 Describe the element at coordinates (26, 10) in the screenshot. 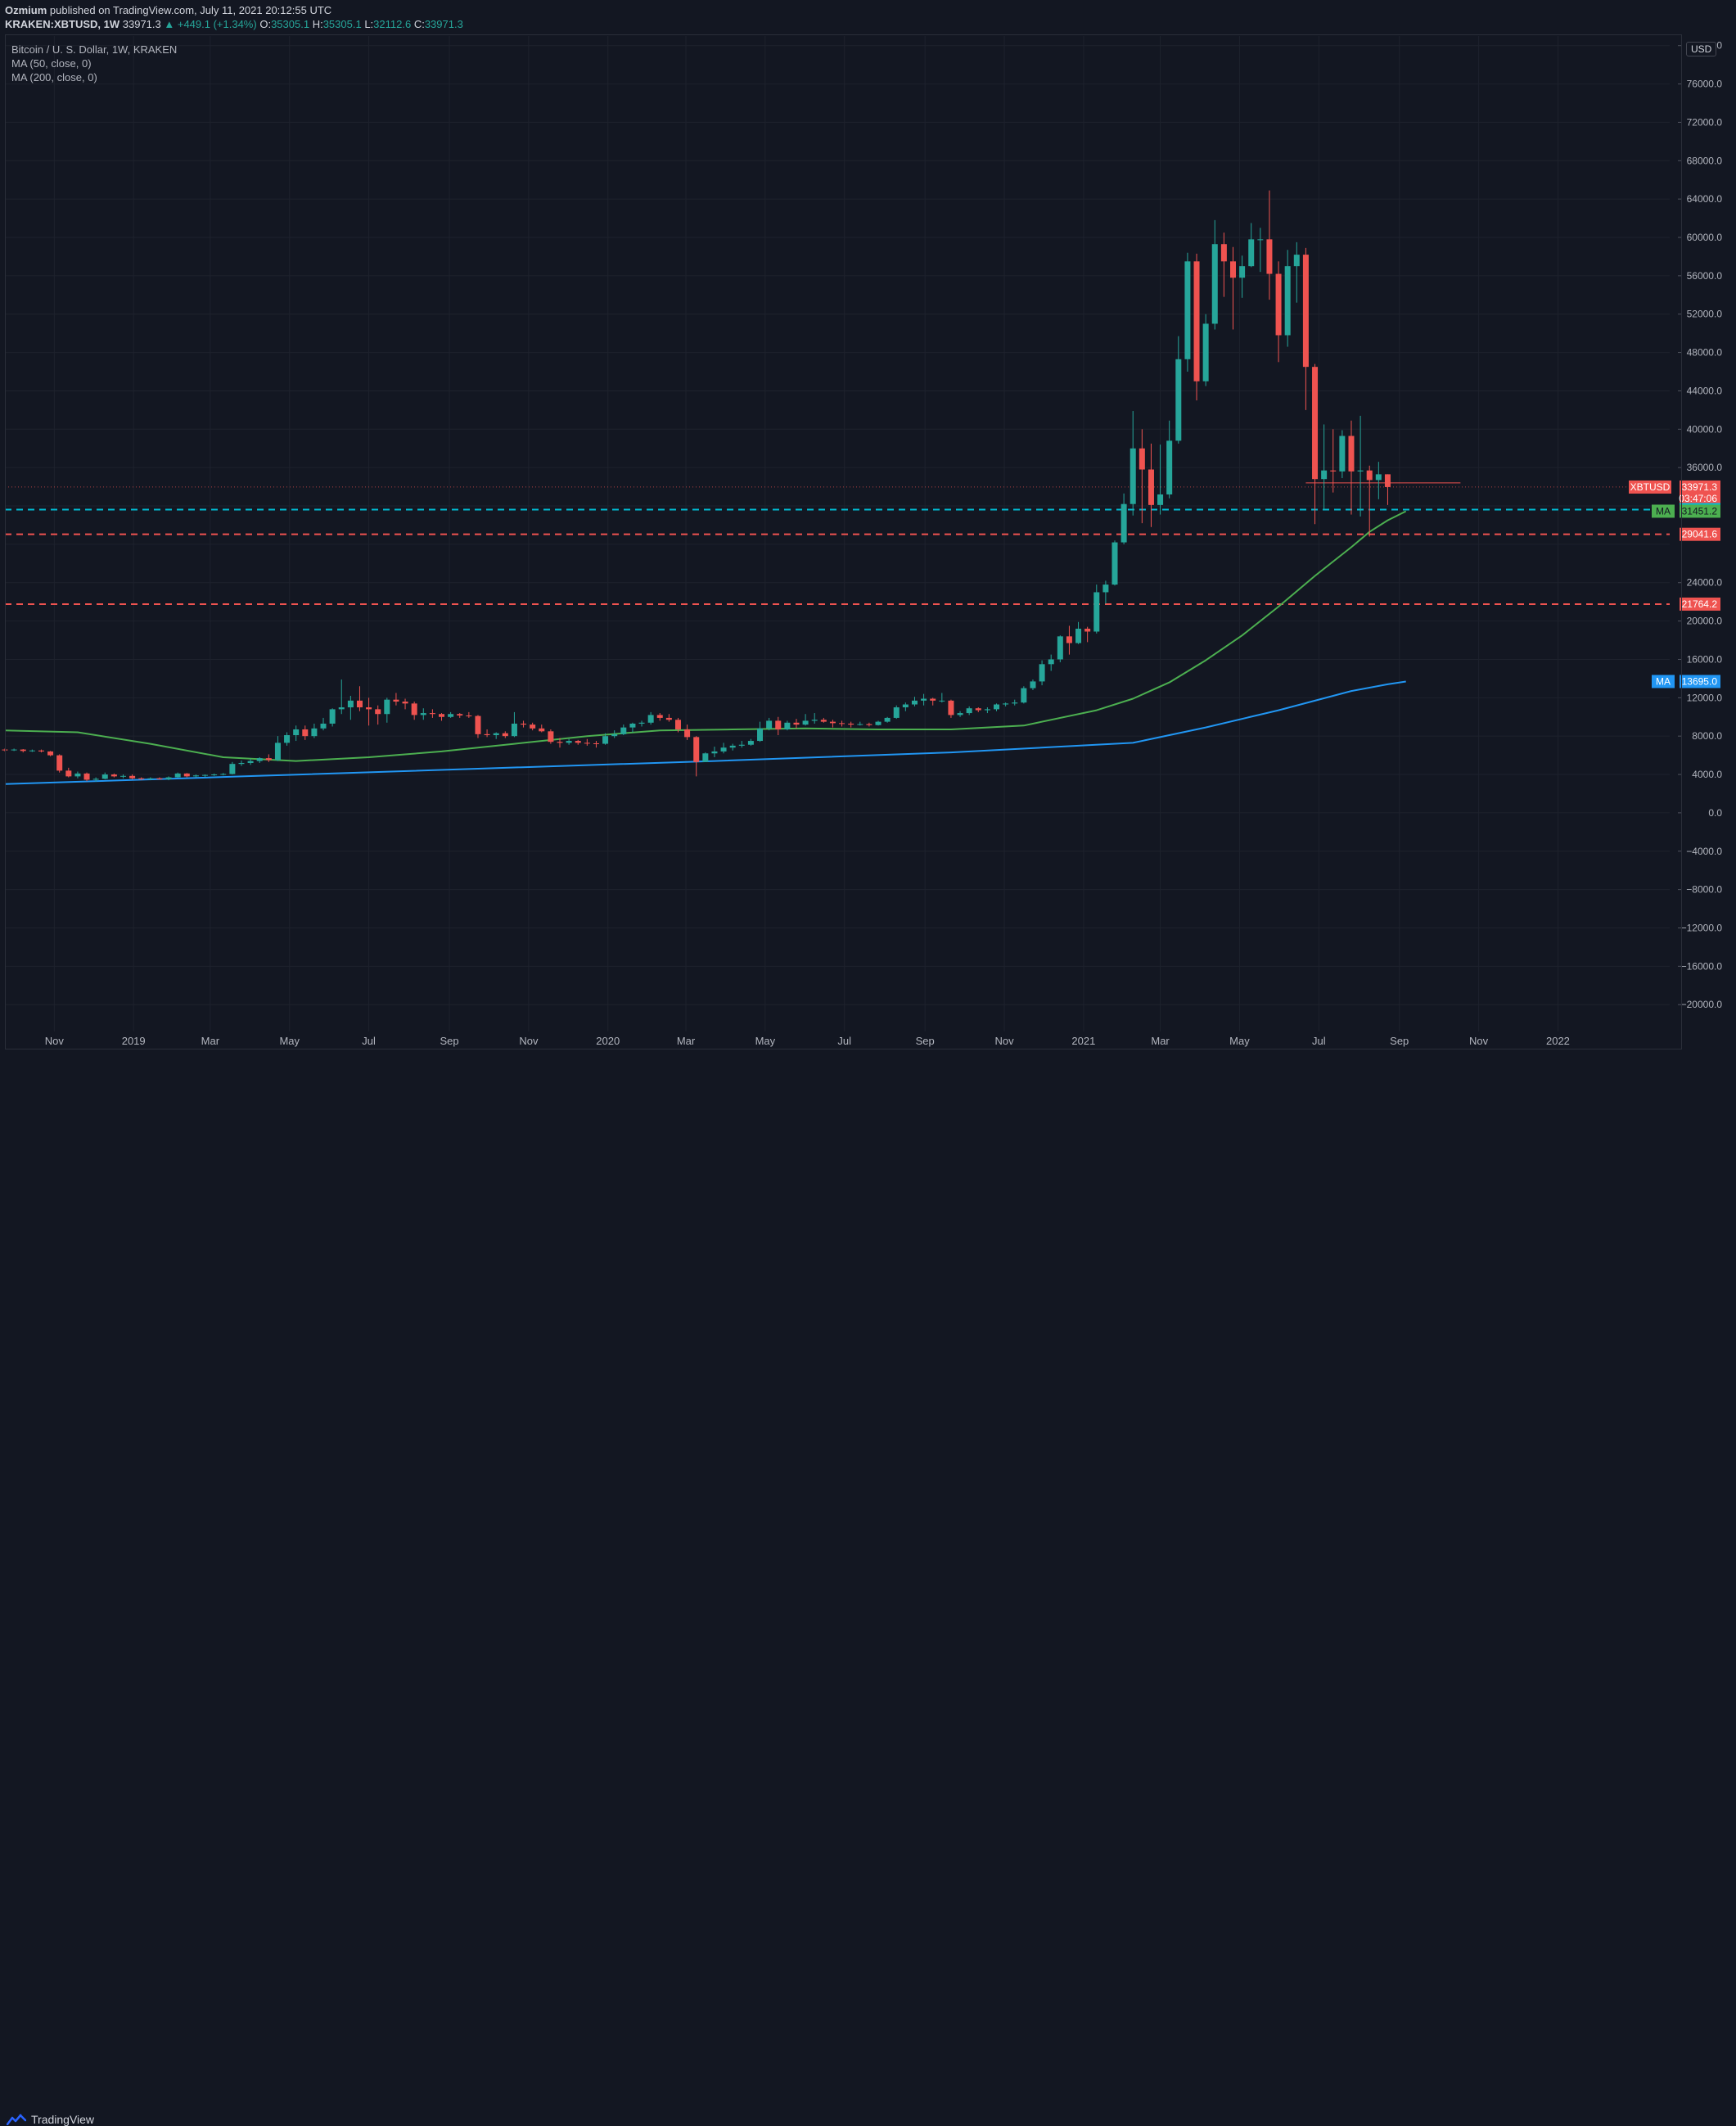

I see `author-name: Ozmium` at that location.